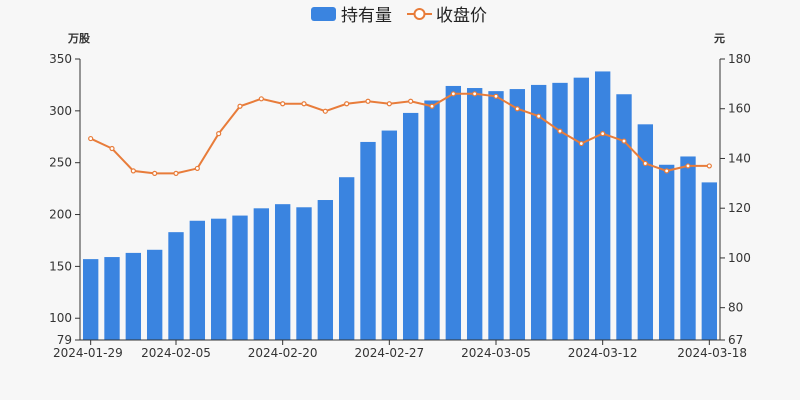  I want to click on right-tick-label: 180, so click(739, 59).